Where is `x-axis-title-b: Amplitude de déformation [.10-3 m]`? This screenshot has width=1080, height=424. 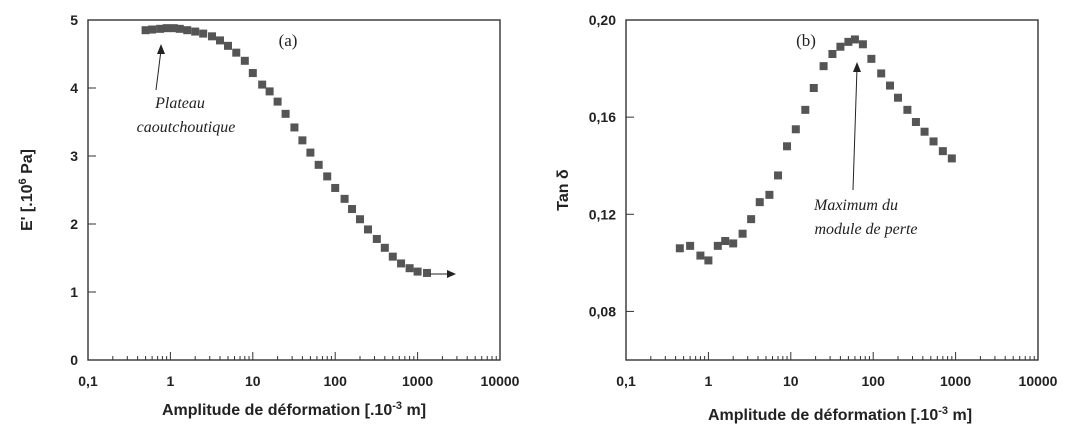
x-axis-title-b: Amplitude de déformation [.10-3 m] is located at coordinates (840, 414).